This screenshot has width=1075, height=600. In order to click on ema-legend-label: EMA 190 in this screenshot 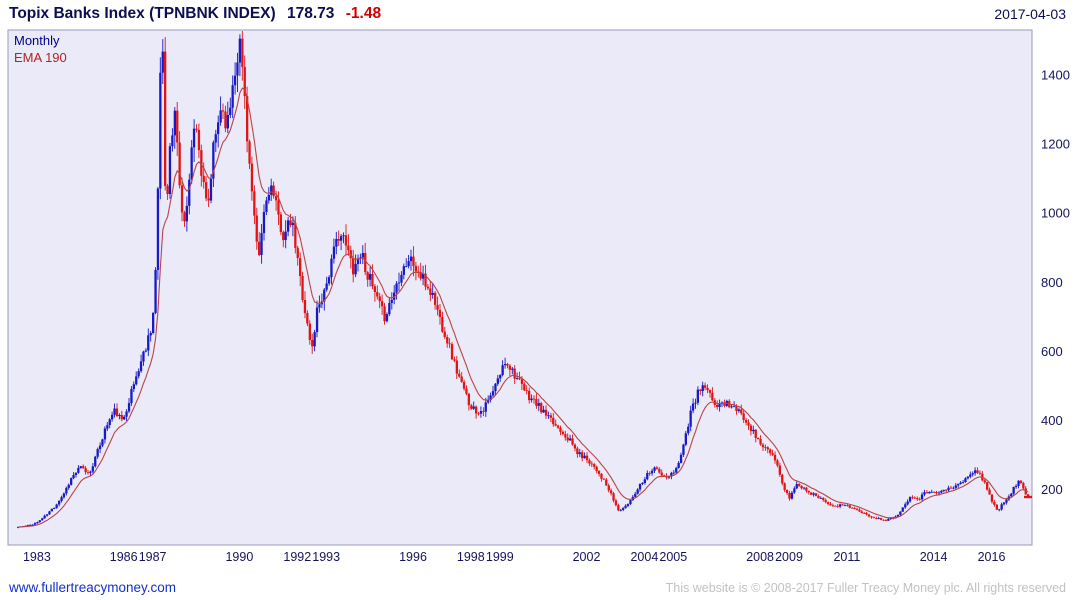, I will do `click(40, 57)`.